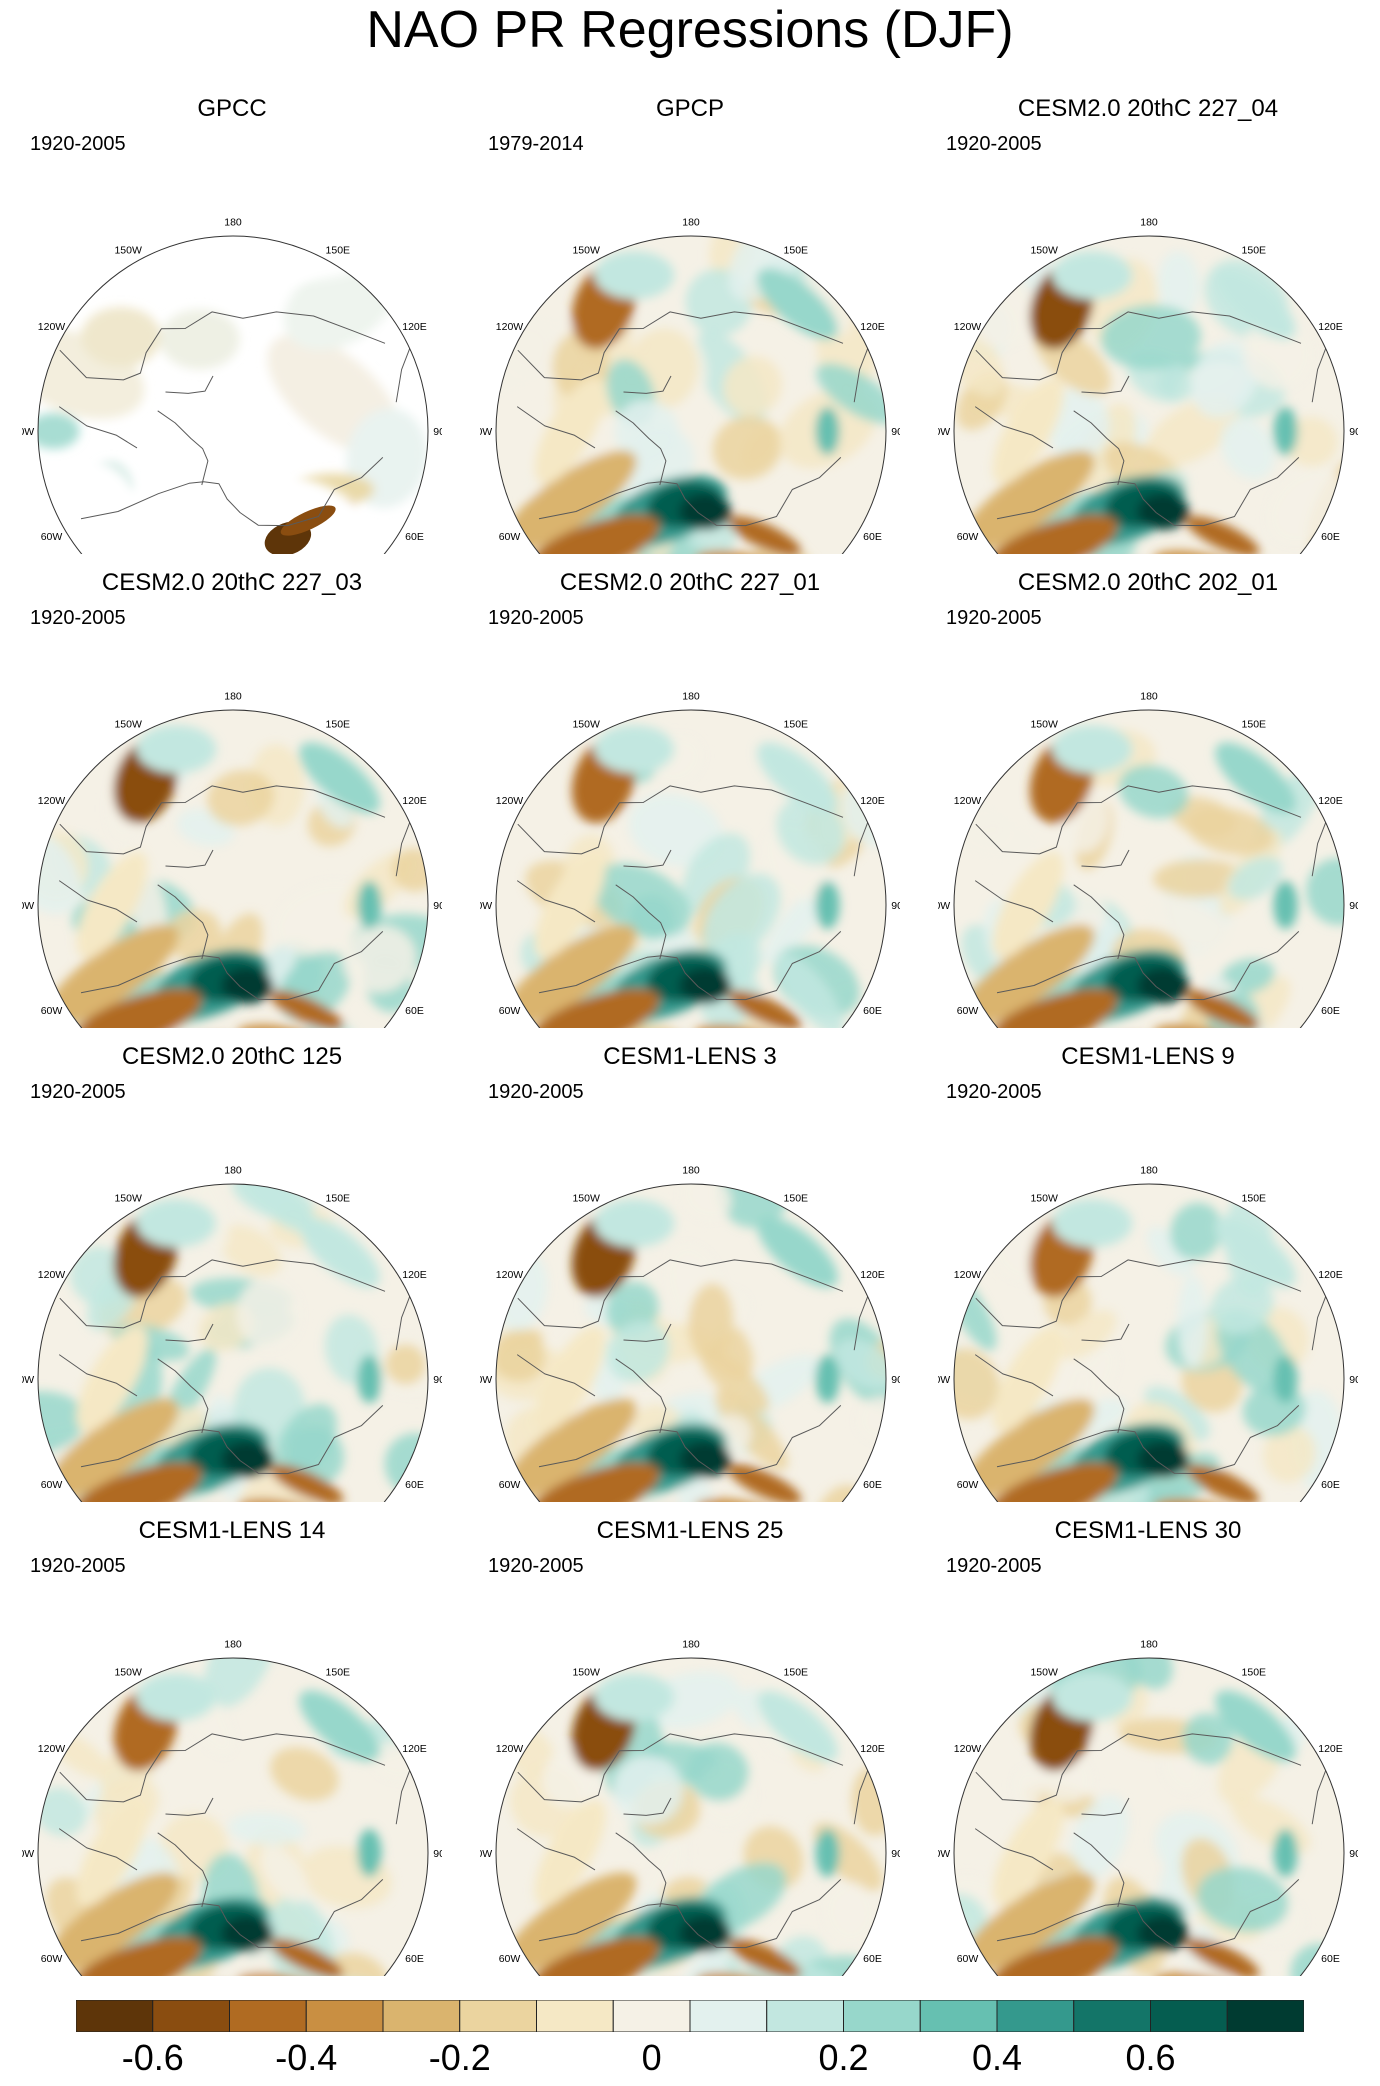  Describe the element at coordinates (997, 2057) in the screenshot. I see `colorbar-tick-label: 0.4` at that location.